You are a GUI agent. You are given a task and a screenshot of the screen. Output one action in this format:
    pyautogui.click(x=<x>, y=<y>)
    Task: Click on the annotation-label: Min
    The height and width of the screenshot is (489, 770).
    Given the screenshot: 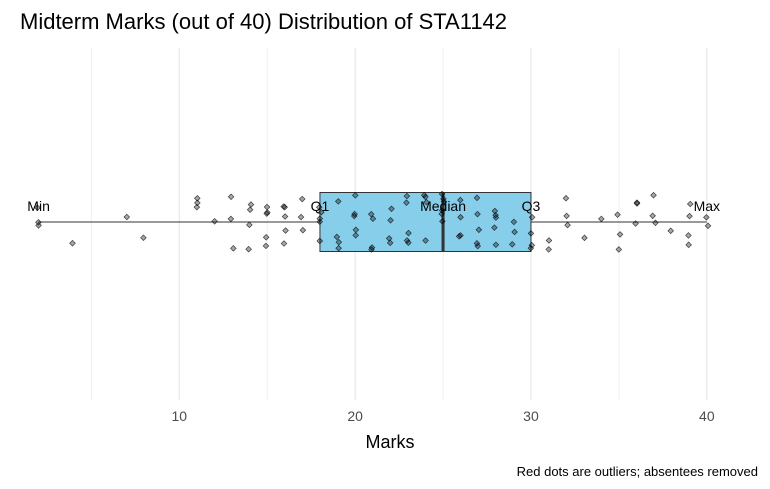 What is the action you would take?
    pyautogui.click(x=38, y=206)
    